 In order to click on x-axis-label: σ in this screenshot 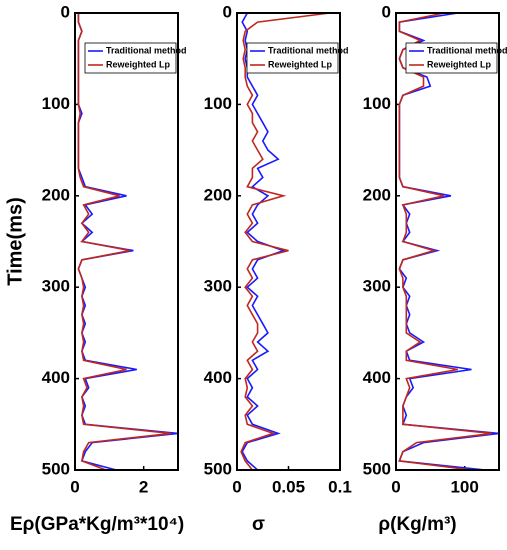, I will do `click(258, 524)`.